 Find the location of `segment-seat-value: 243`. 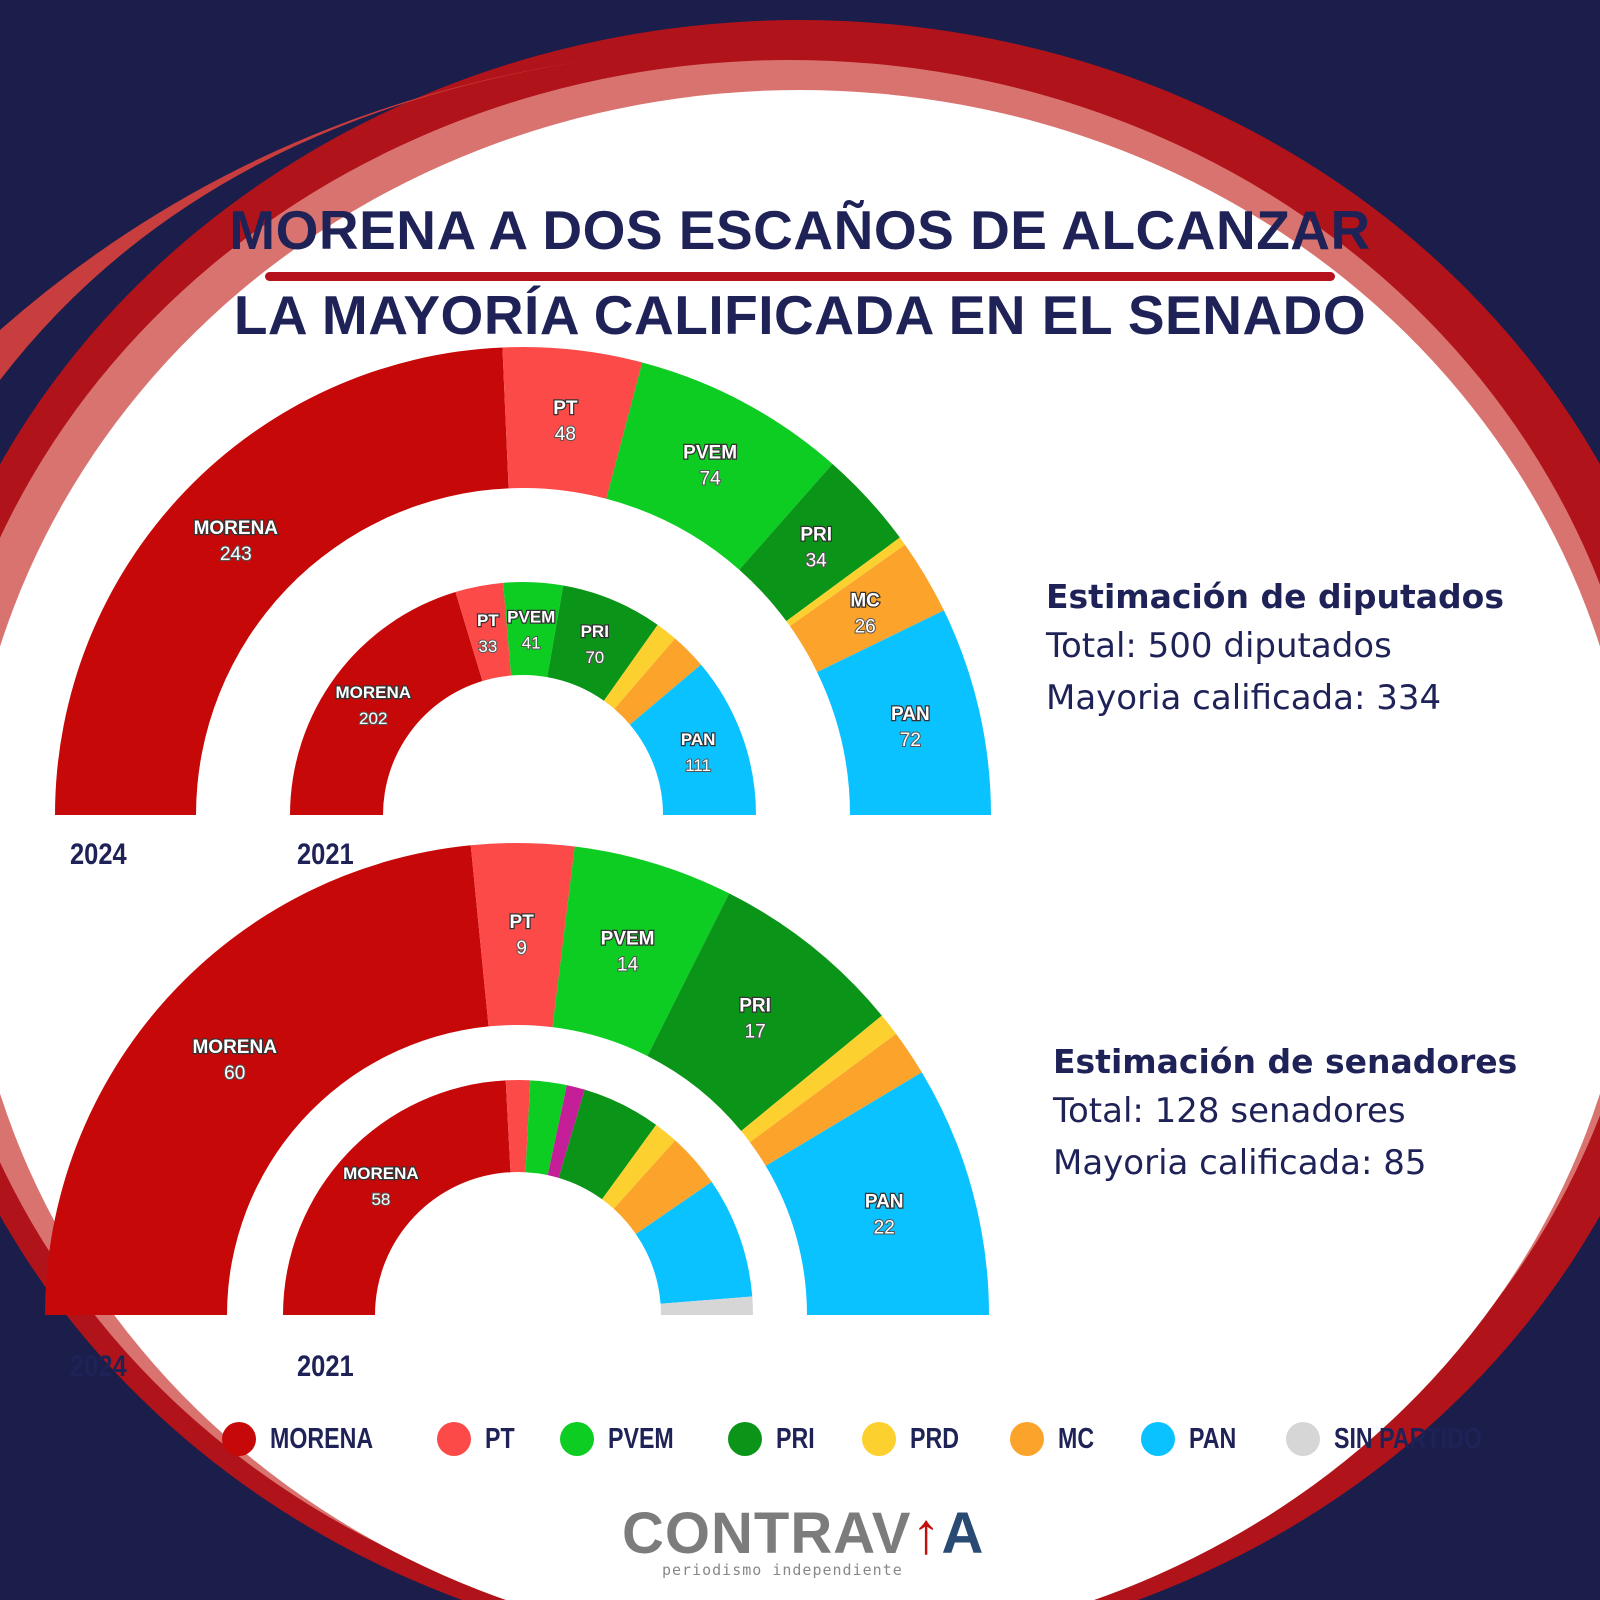

segment-seat-value: 243 is located at coordinates (236, 554).